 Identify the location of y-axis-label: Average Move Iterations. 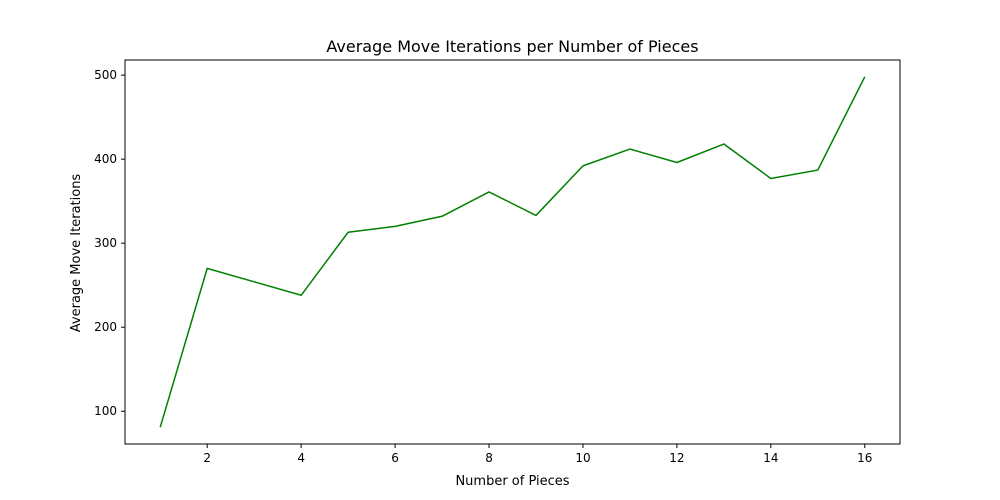
(76, 253).